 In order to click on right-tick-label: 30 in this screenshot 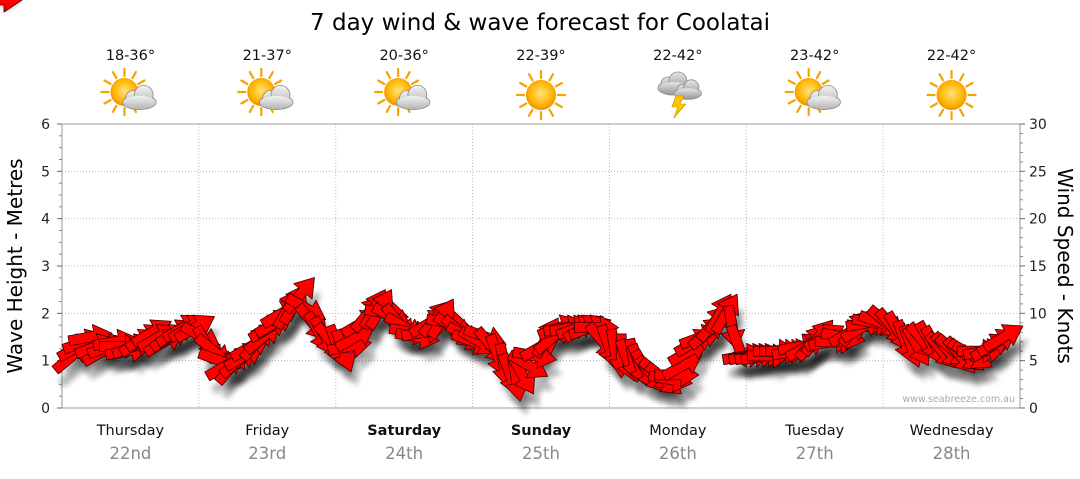, I will do `click(1038, 125)`.